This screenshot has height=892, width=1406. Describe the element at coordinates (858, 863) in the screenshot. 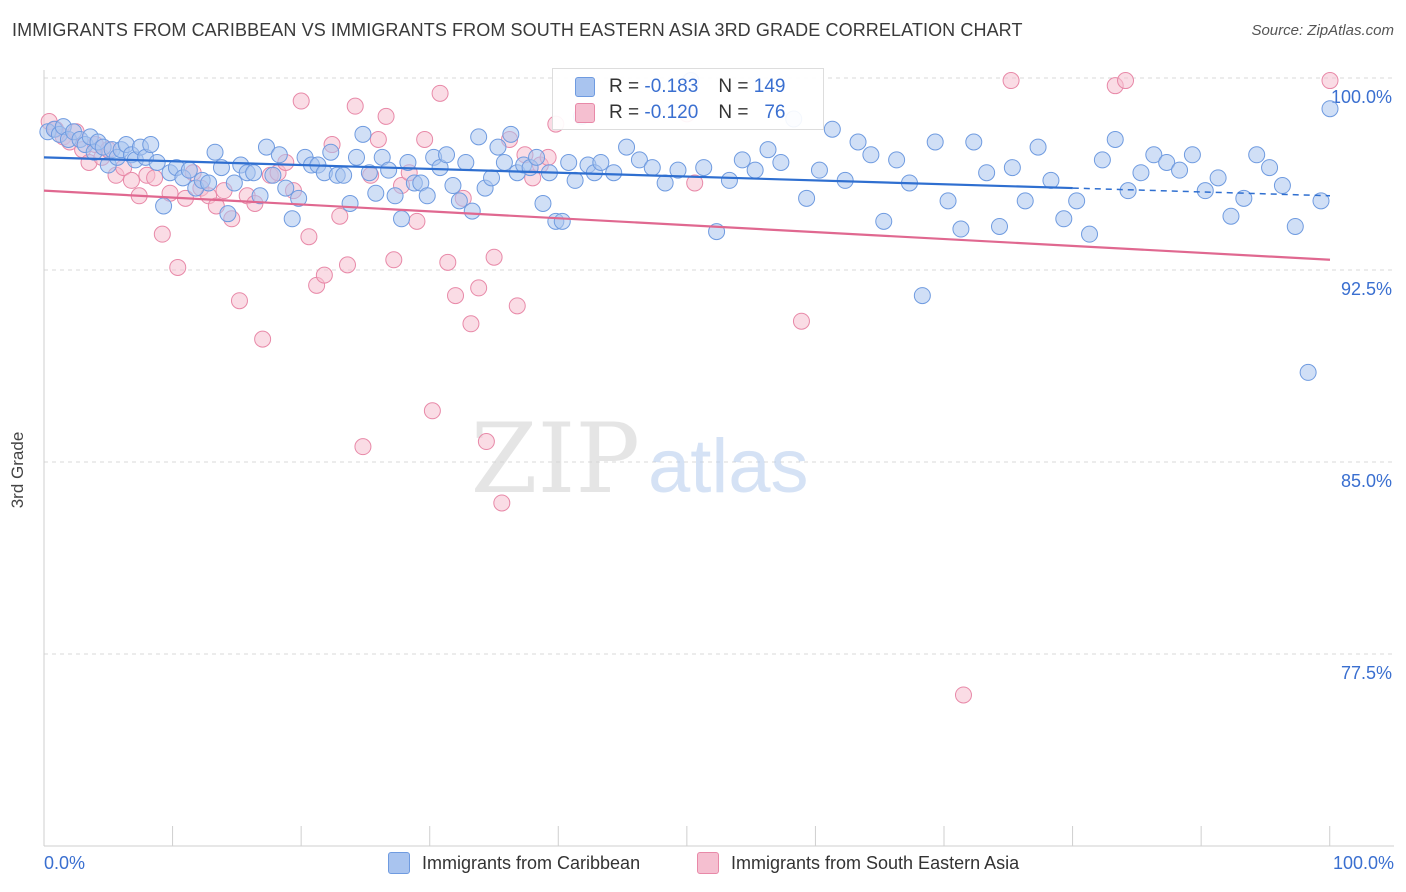

I see `legend-item-sea: Immigrants from South Eastern Asia` at that location.